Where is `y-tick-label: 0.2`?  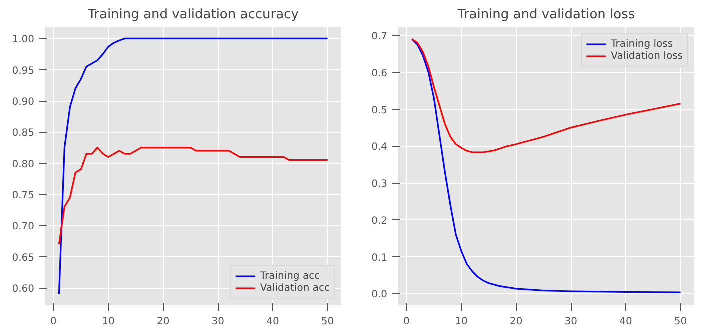 y-tick-label: 0.2 is located at coordinates (380, 221).